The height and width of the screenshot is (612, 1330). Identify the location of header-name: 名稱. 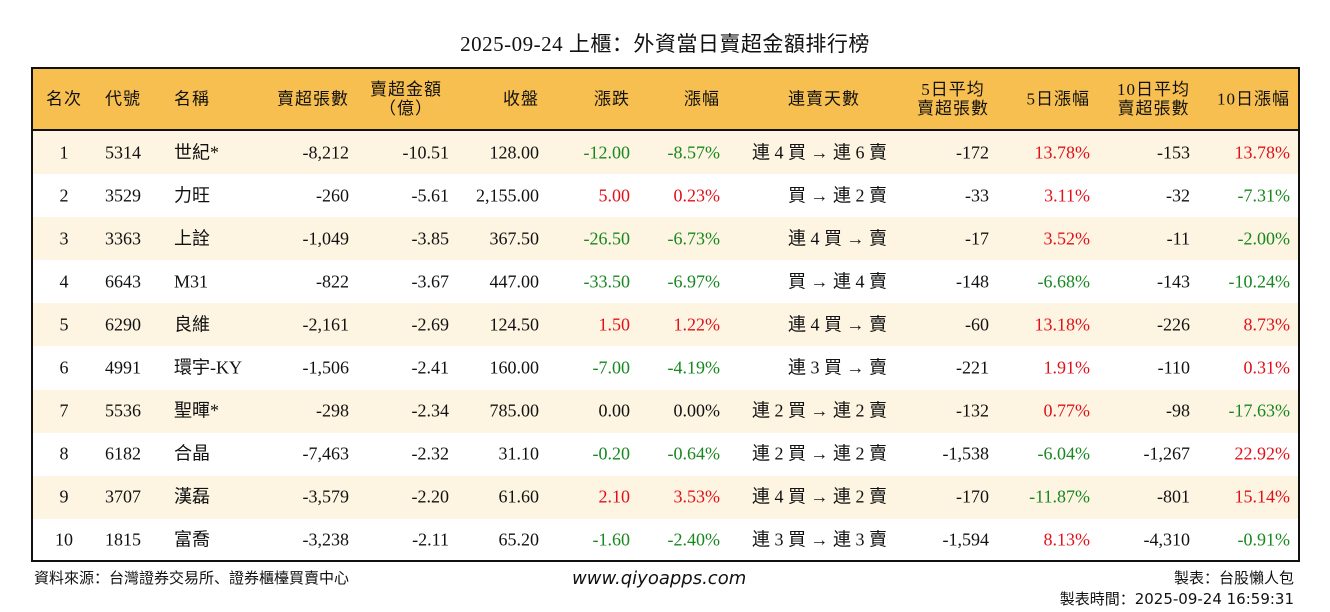
(192, 99).